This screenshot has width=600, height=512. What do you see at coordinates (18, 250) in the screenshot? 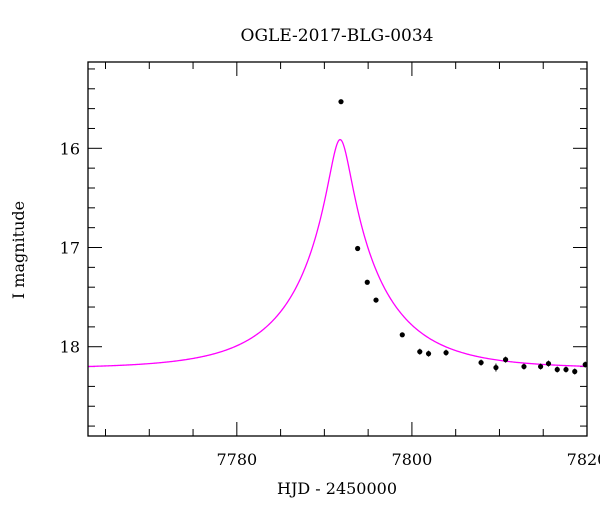
I see `y-axis-label: I magnitude` at bounding box center [18, 250].